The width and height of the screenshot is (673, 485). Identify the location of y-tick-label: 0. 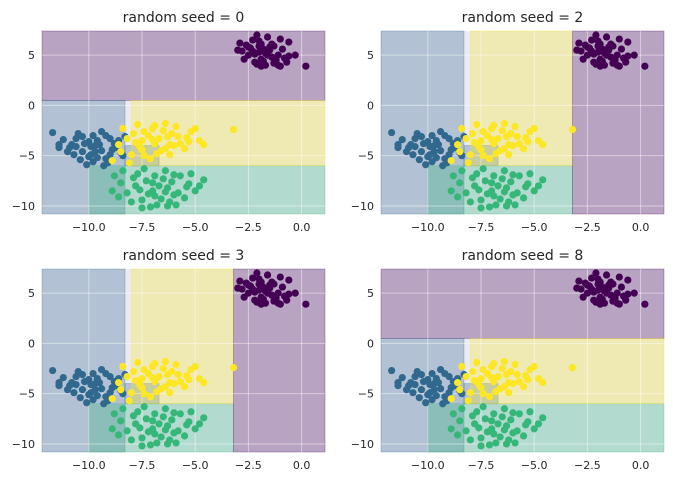
(31, 105).